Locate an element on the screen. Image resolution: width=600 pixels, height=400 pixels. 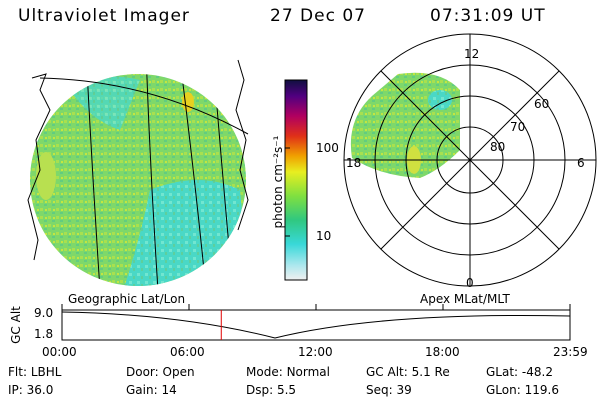
x-tick-2359: 23:59 is located at coordinates (570, 352).